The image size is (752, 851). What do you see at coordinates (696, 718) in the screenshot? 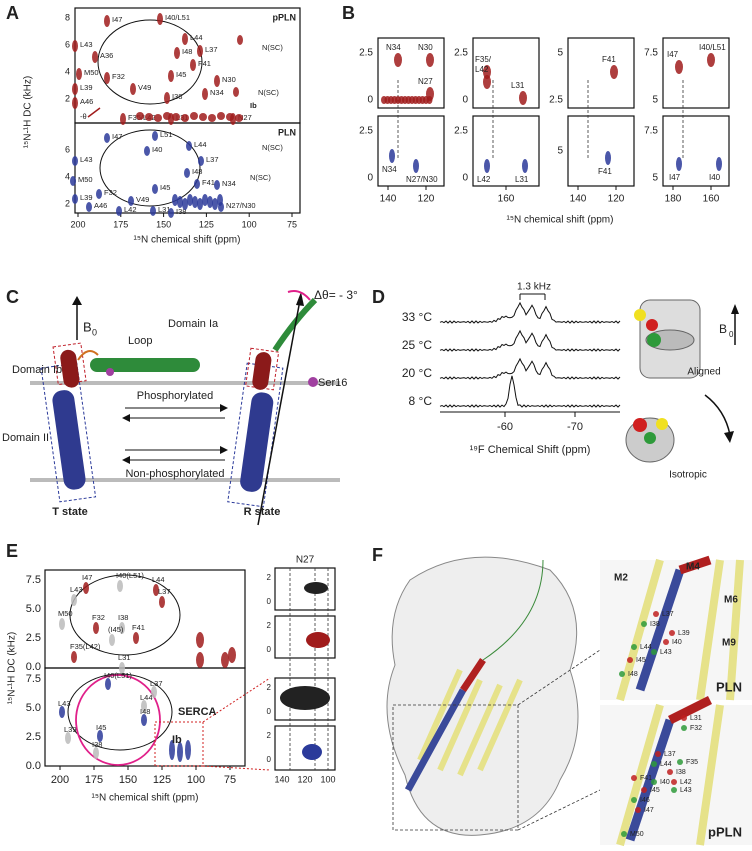
I see `residue-label: L31` at bounding box center [696, 718].